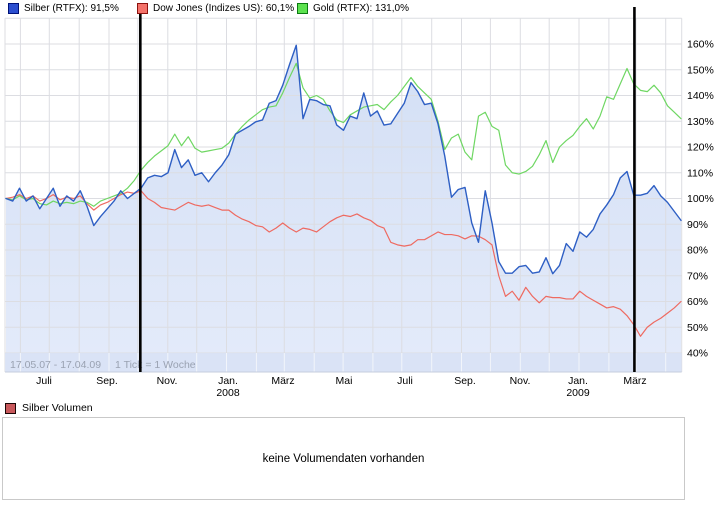 The image size is (726, 508). I want to click on legend-label-dow-jones: Dow Jones (Indizes US): 60,1%, so click(224, 8).